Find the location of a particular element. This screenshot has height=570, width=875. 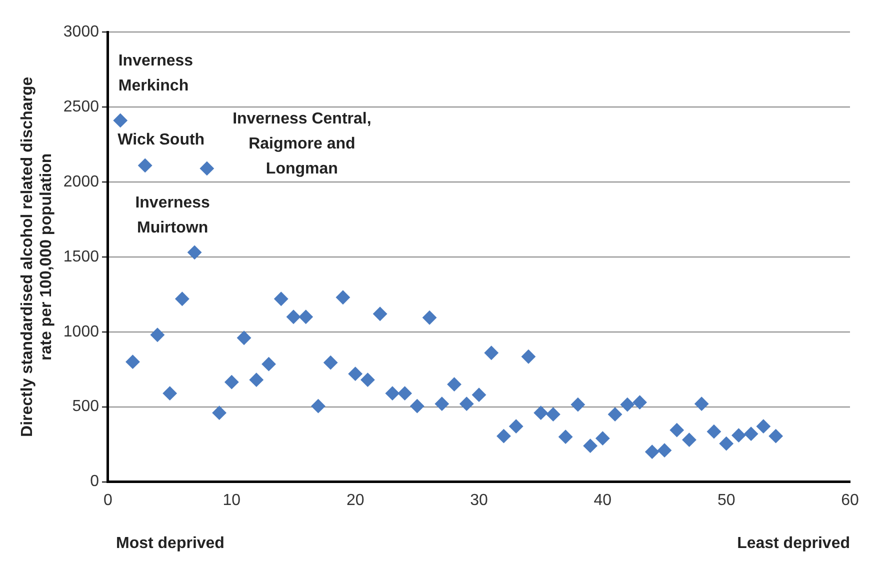

y-tick-label: 3000 is located at coordinates (81, 31).